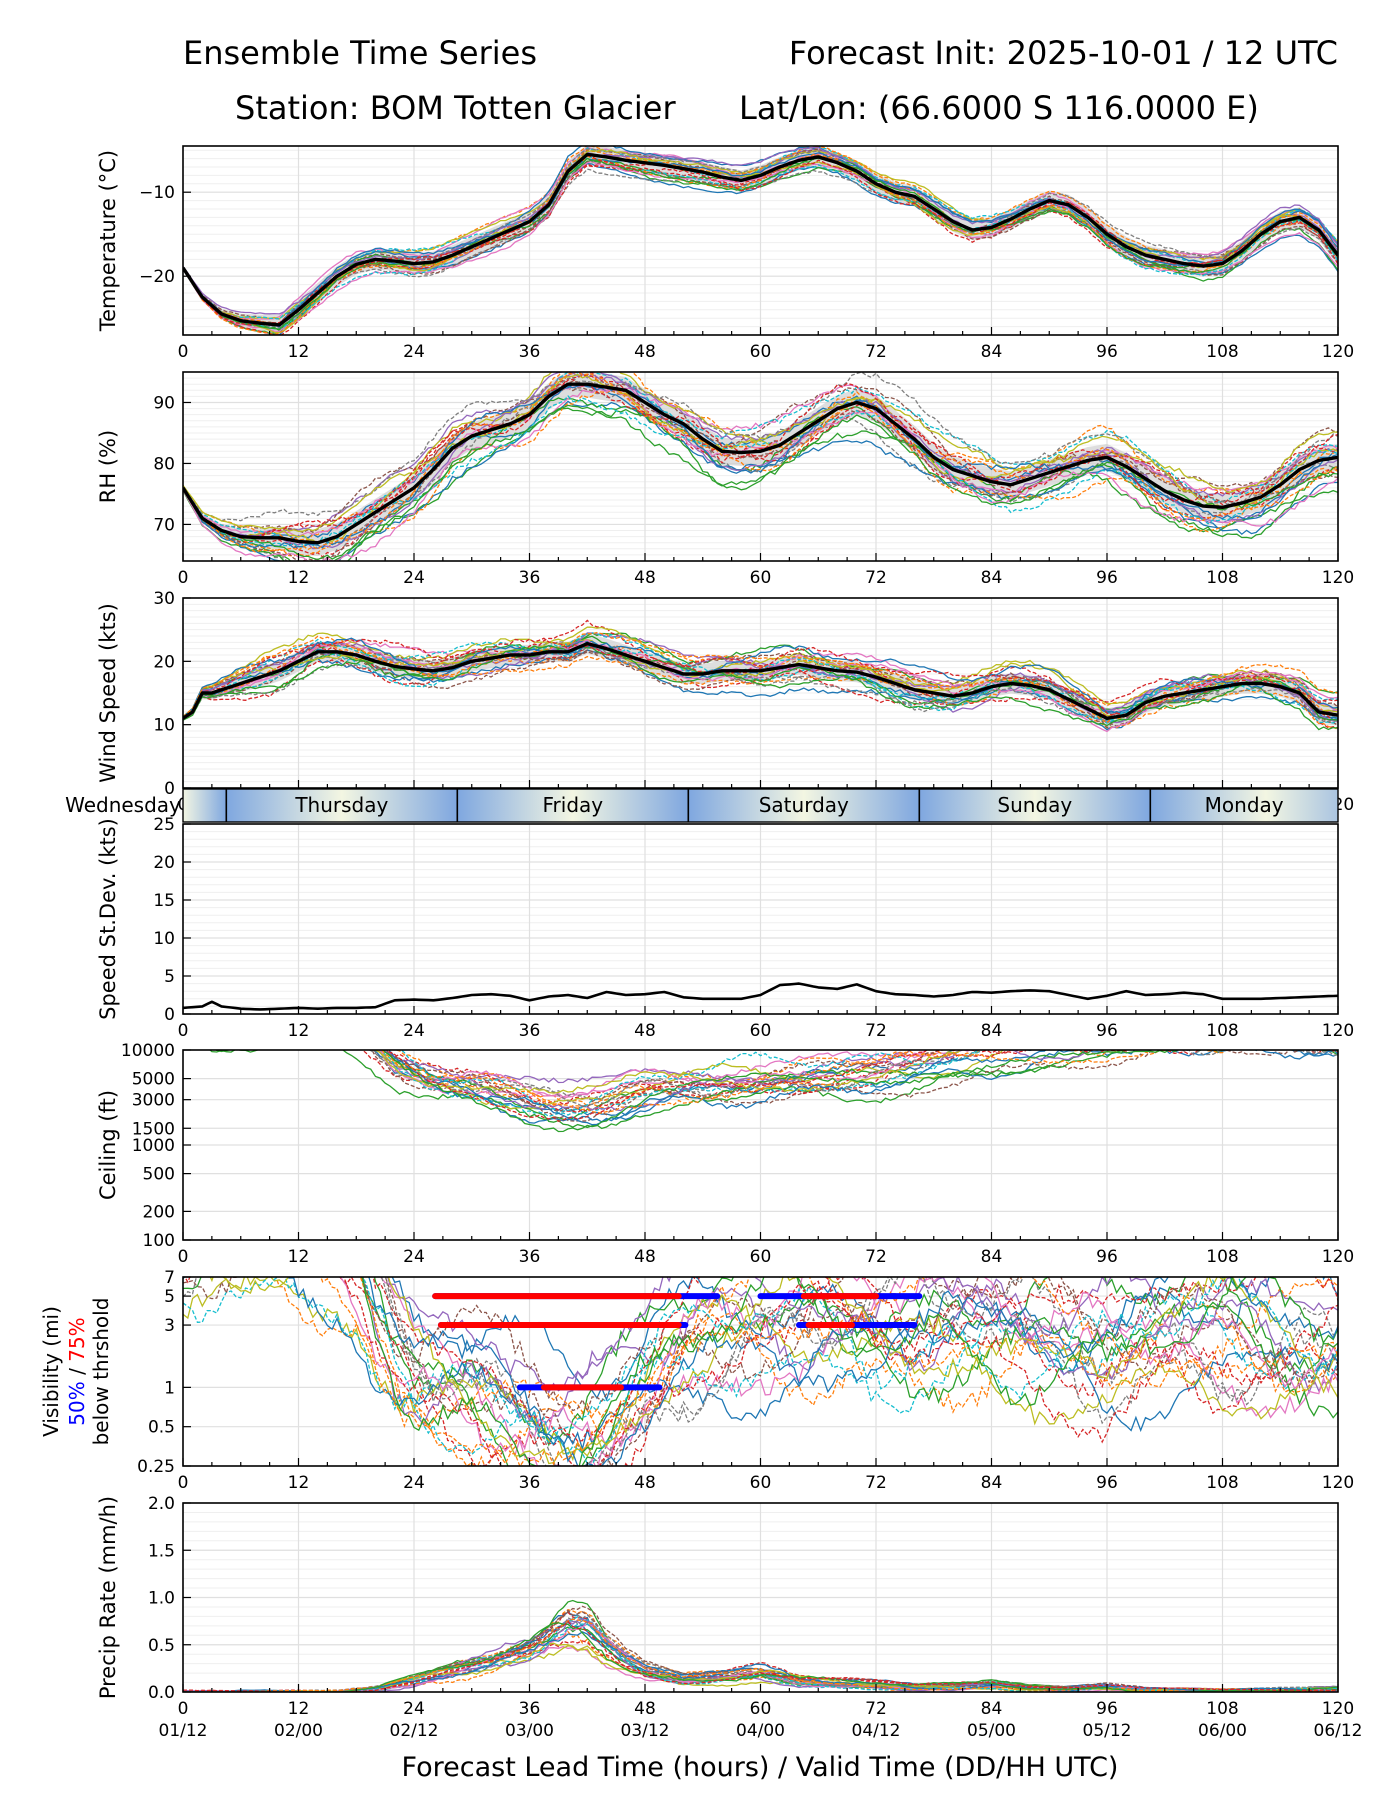 The height and width of the screenshot is (1800, 1400). I want to click on x-tick-label: 36, so click(530, 578).